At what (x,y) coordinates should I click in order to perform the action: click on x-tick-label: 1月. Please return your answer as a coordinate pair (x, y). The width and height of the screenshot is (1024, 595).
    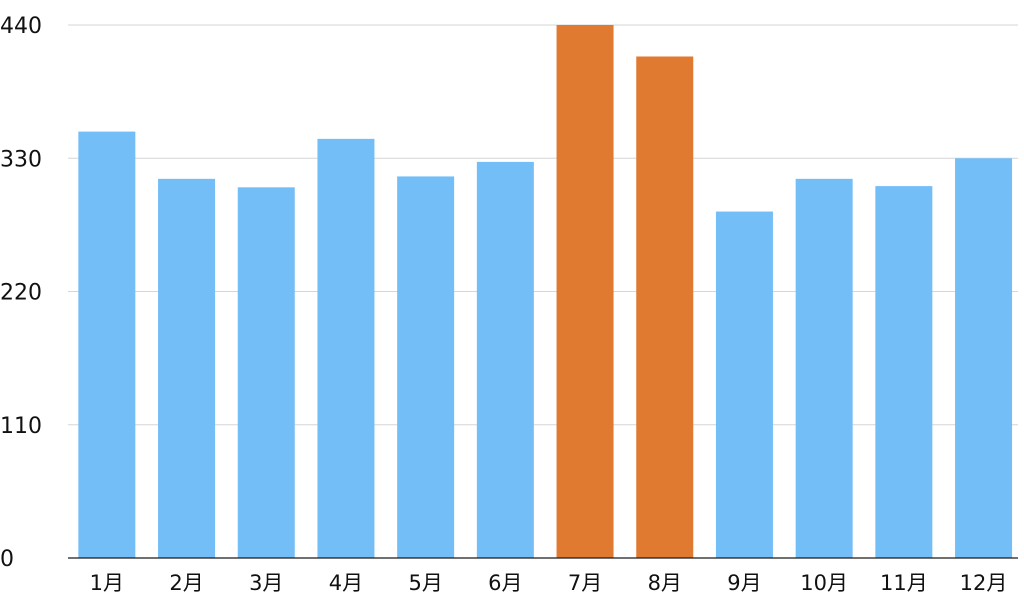
    Looking at the image, I should click on (107, 583).